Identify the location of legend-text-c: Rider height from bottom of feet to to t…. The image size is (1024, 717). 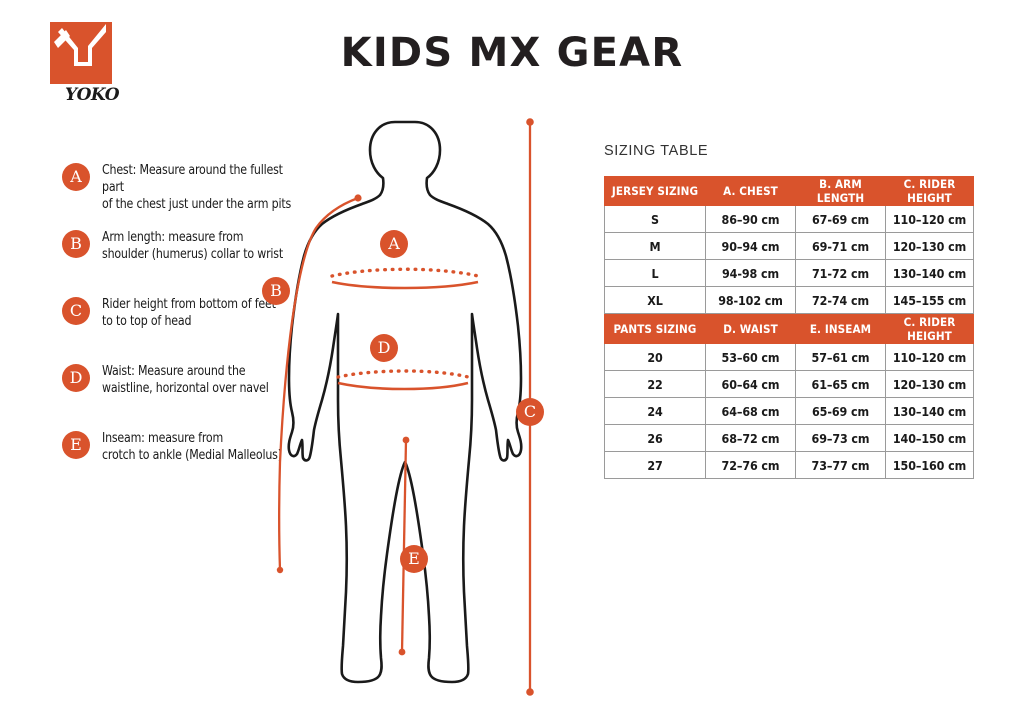
(189, 313).